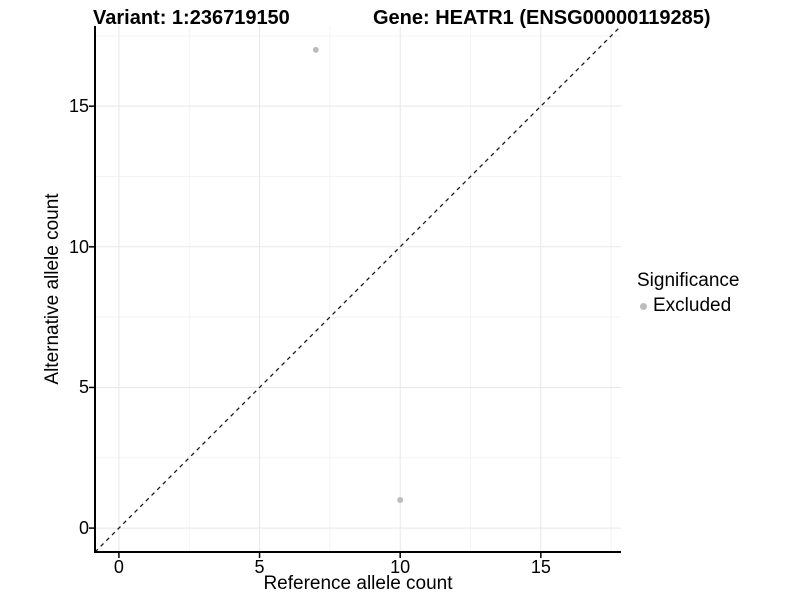 This screenshot has height=600, width=800. Describe the element at coordinates (692, 305) in the screenshot. I see `legend-item-label: Excluded` at that location.